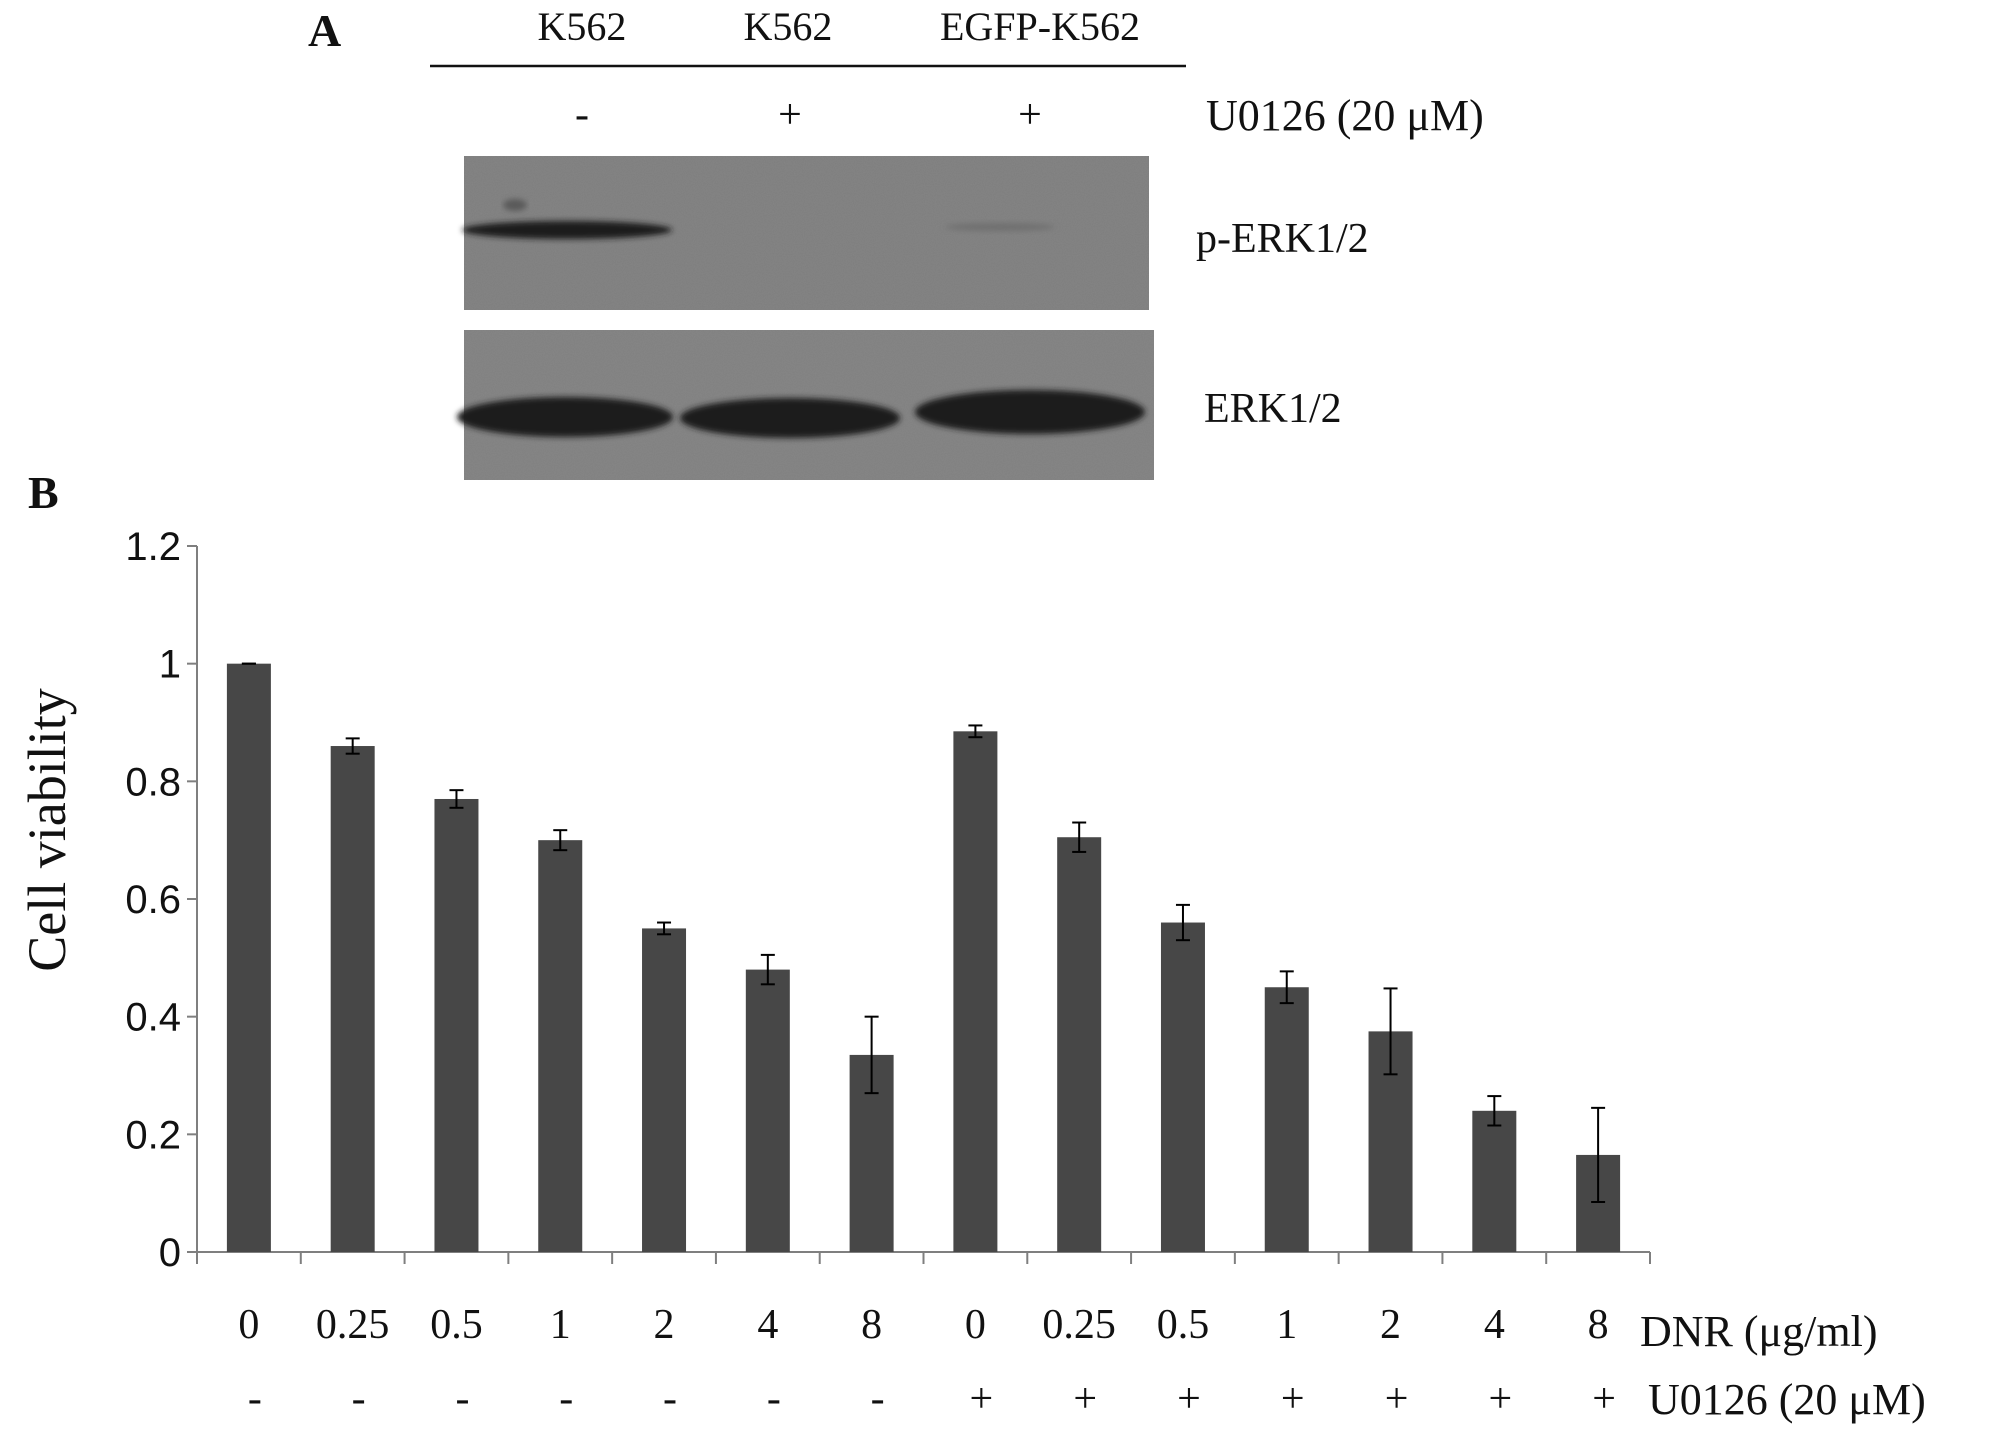 This screenshot has height=1431, width=2008. I want to click on y-tick-label: 0.6, so click(153, 900).